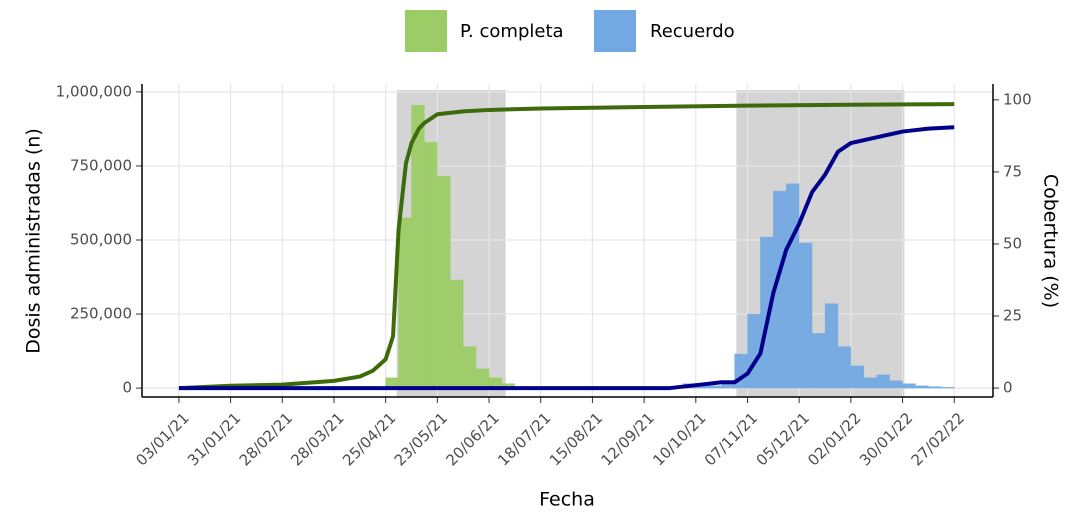 The width and height of the screenshot is (1070, 520). What do you see at coordinates (101, 165) in the screenshot?
I see `y-tick-label: 750,000` at bounding box center [101, 165].